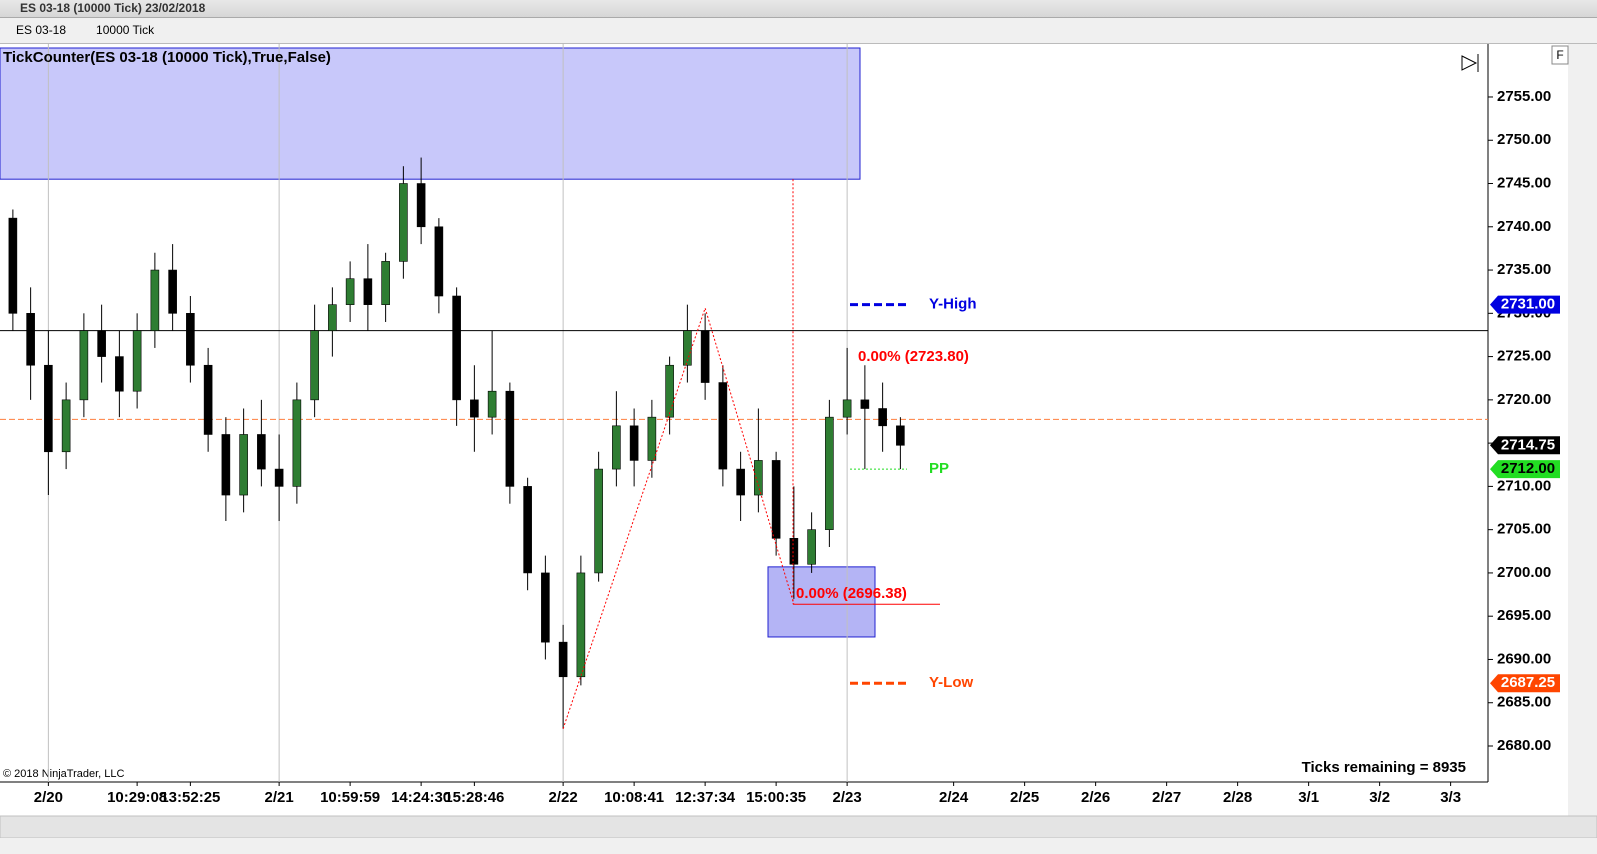 The image size is (1597, 854). What do you see at coordinates (1524, 96) in the screenshot?
I see `y-tick-label: 2755.00` at bounding box center [1524, 96].